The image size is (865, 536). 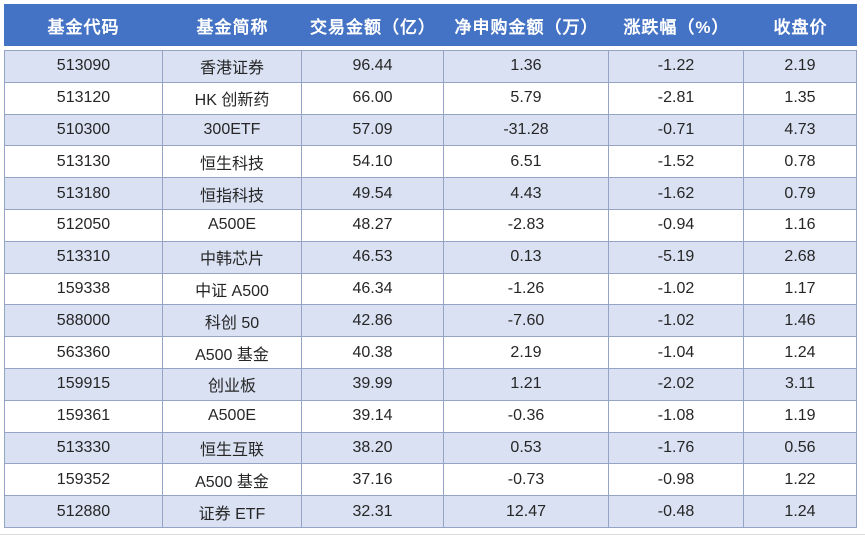 What do you see at coordinates (373, 66) in the screenshot?
I see `table-cell: 96.44` at bounding box center [373, 66].